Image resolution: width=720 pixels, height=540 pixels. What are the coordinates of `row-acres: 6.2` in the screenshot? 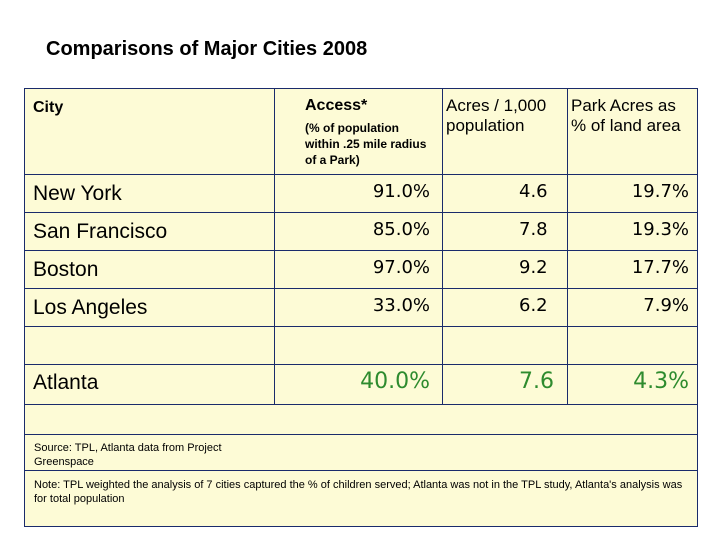 It's located at (533, 305).